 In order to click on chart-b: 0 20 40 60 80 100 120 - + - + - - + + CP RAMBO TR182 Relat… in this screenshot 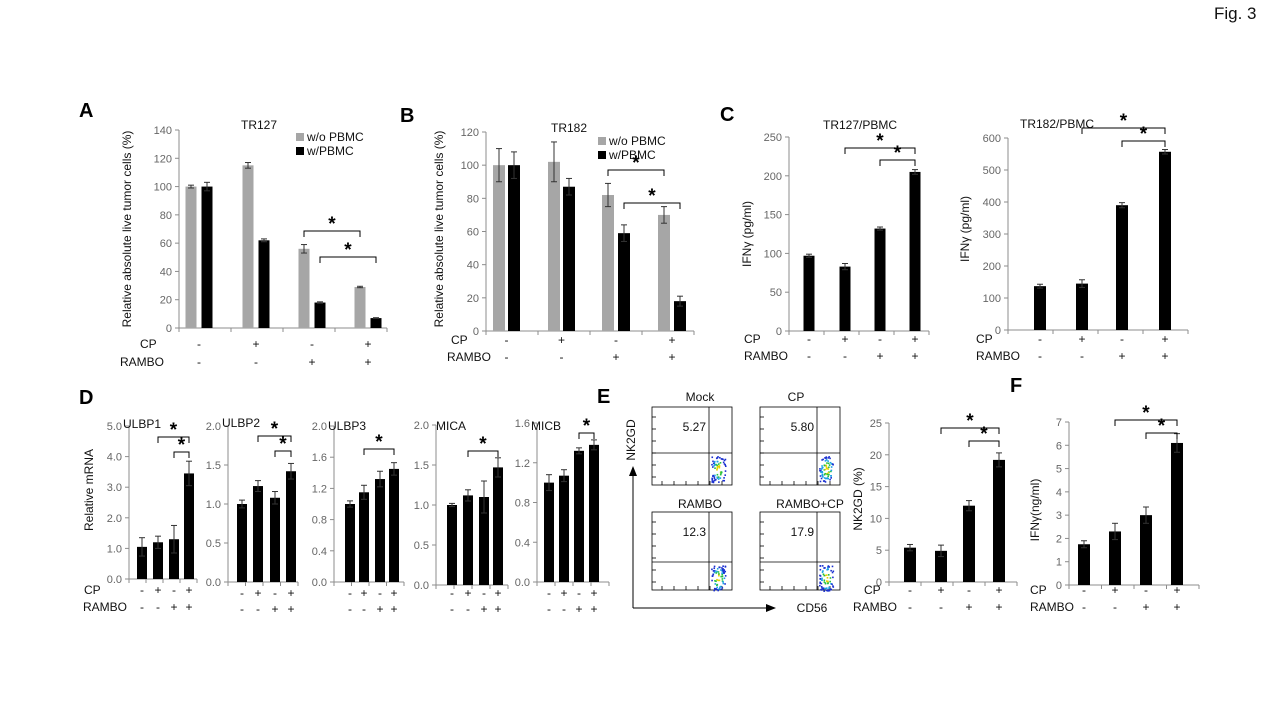, I will do `click(547, 234)`.